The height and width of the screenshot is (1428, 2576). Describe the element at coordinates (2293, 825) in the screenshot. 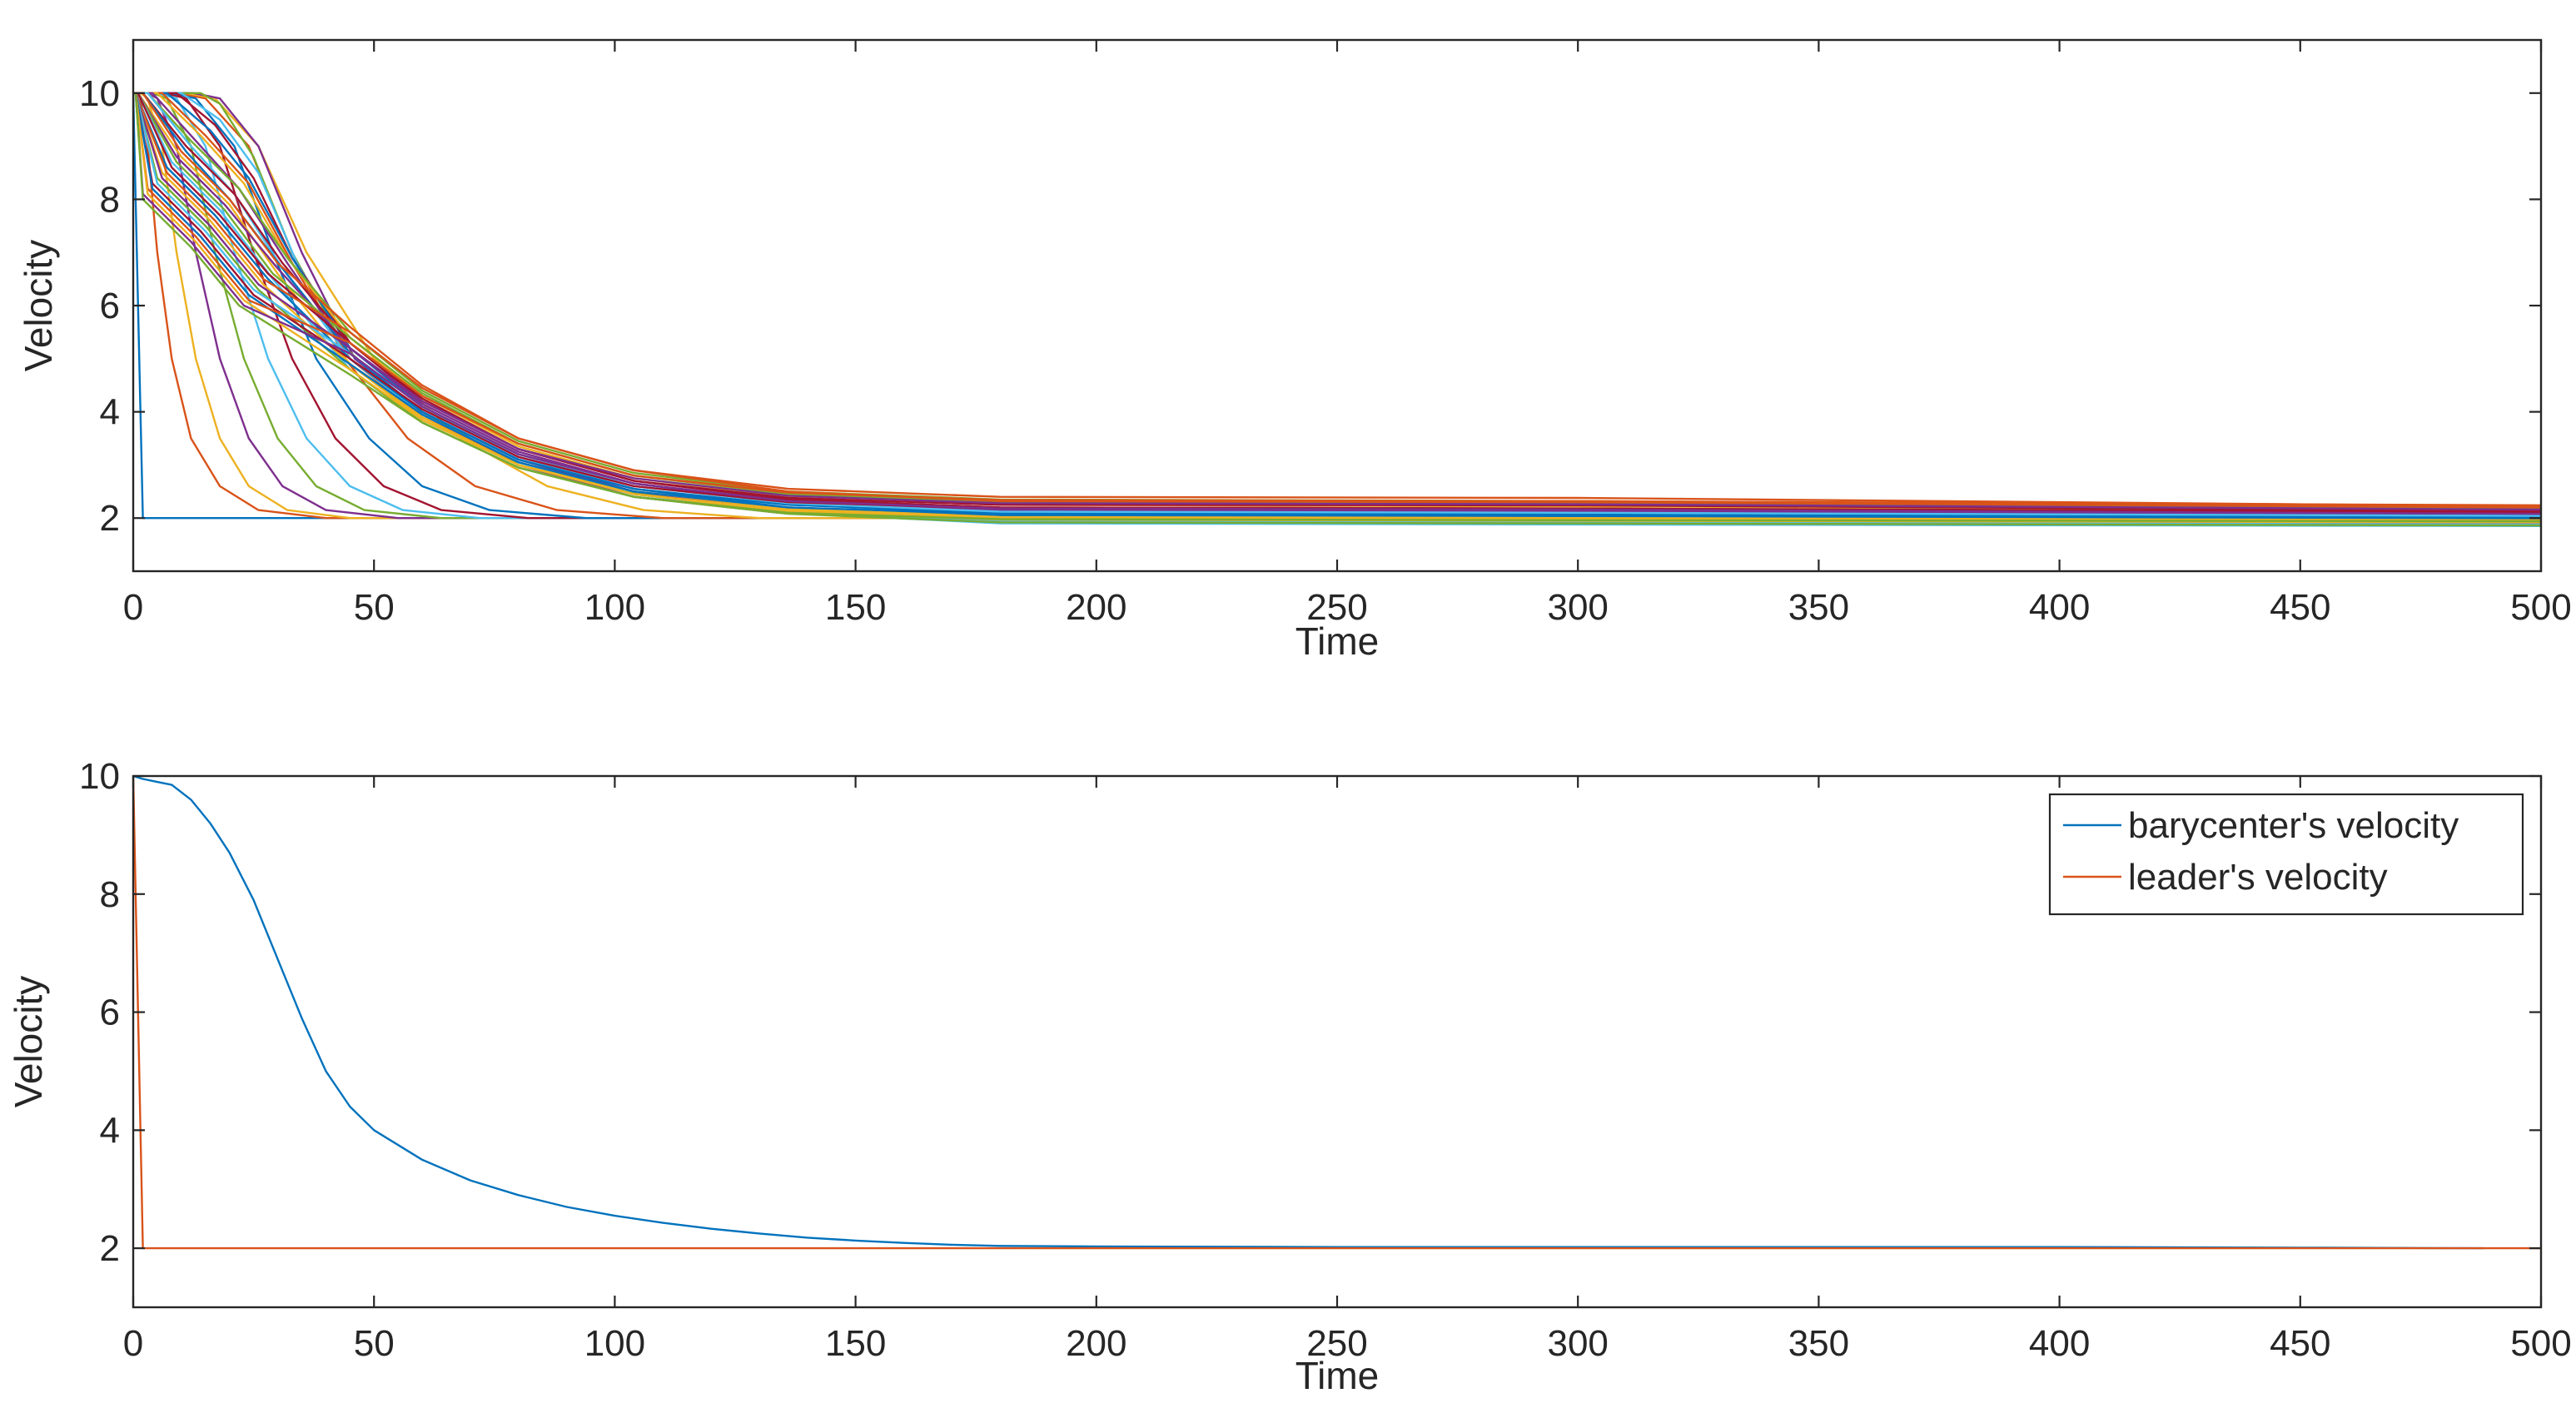

I see `legend-label: barycenter's velocity` at that location.